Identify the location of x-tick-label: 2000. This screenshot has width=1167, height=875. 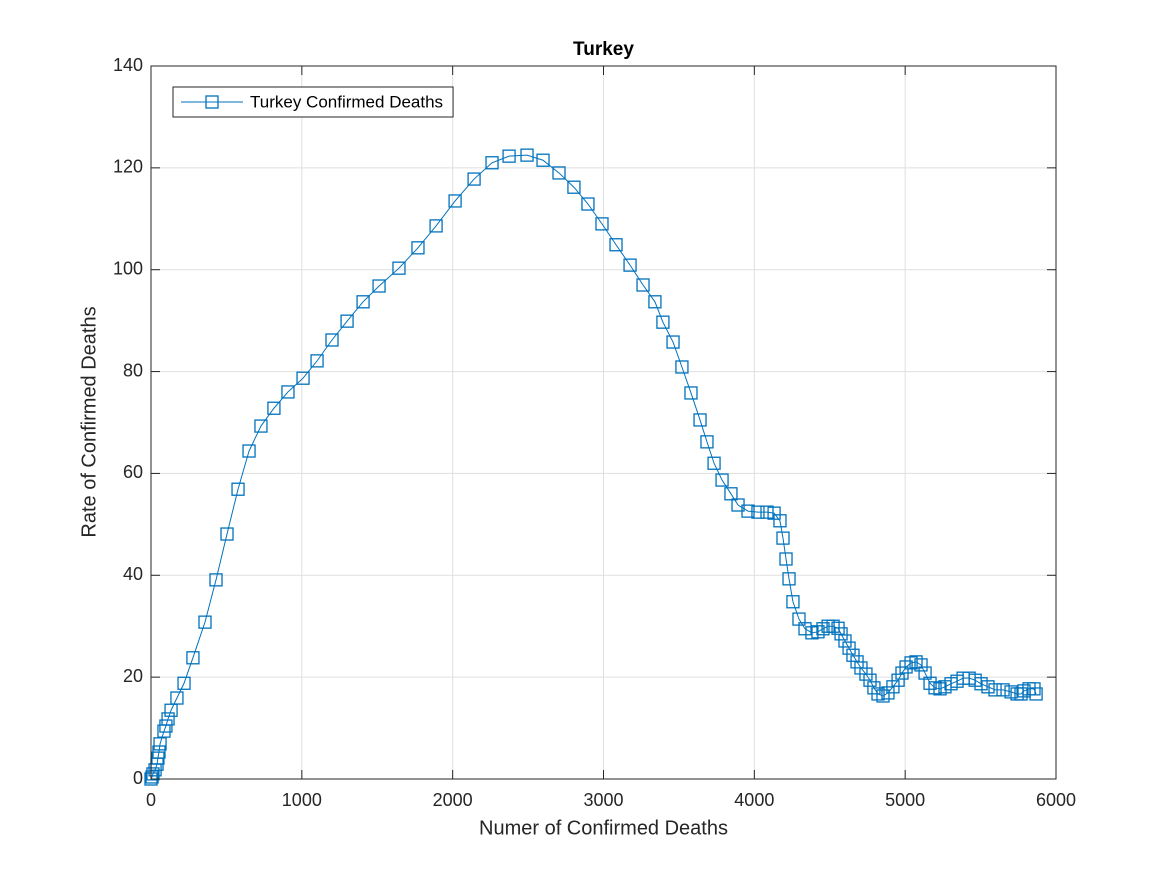
(453, 800).